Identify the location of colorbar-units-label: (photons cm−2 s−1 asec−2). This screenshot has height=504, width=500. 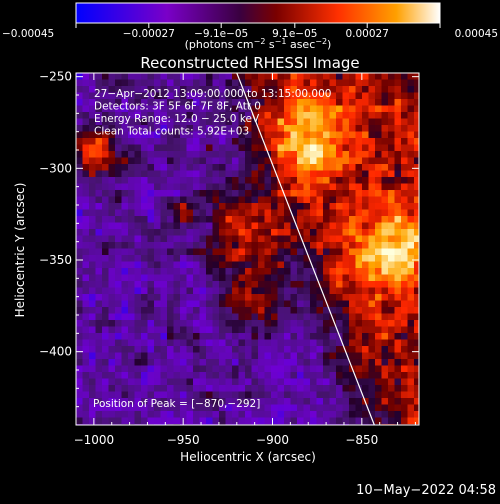
(258, 44).